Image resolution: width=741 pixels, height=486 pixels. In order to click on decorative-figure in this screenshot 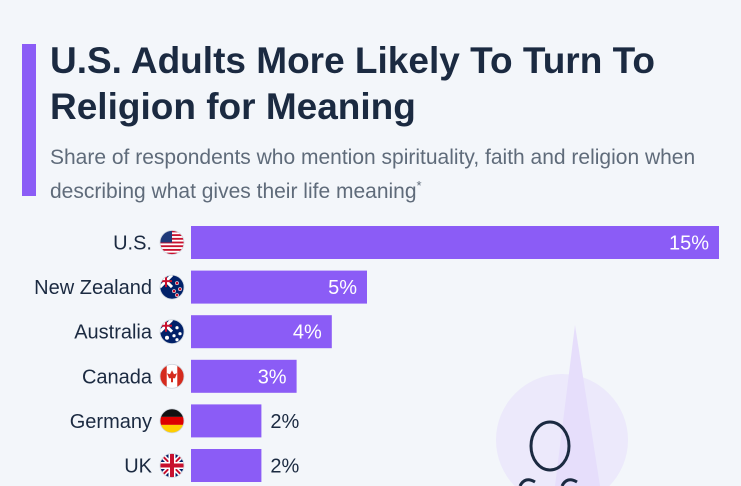, I will do `click(562, 405)`.